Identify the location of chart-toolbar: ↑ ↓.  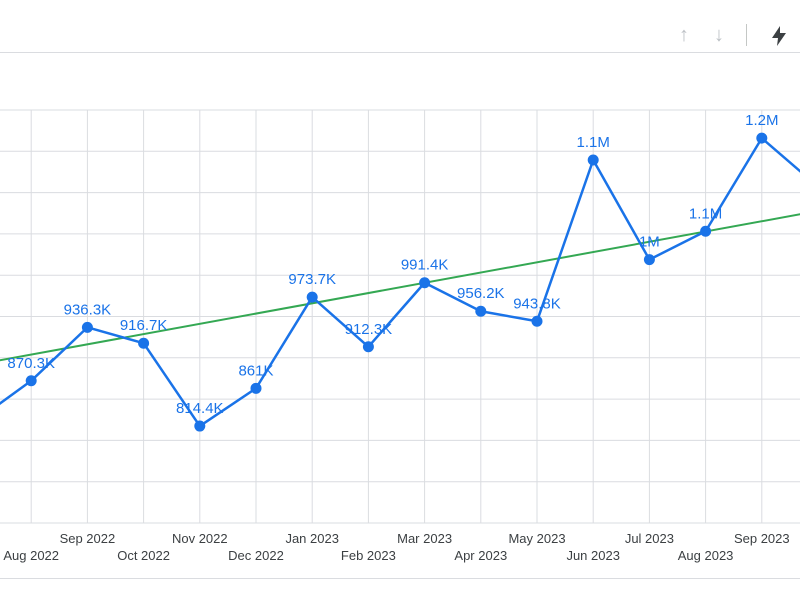
(400, 26).